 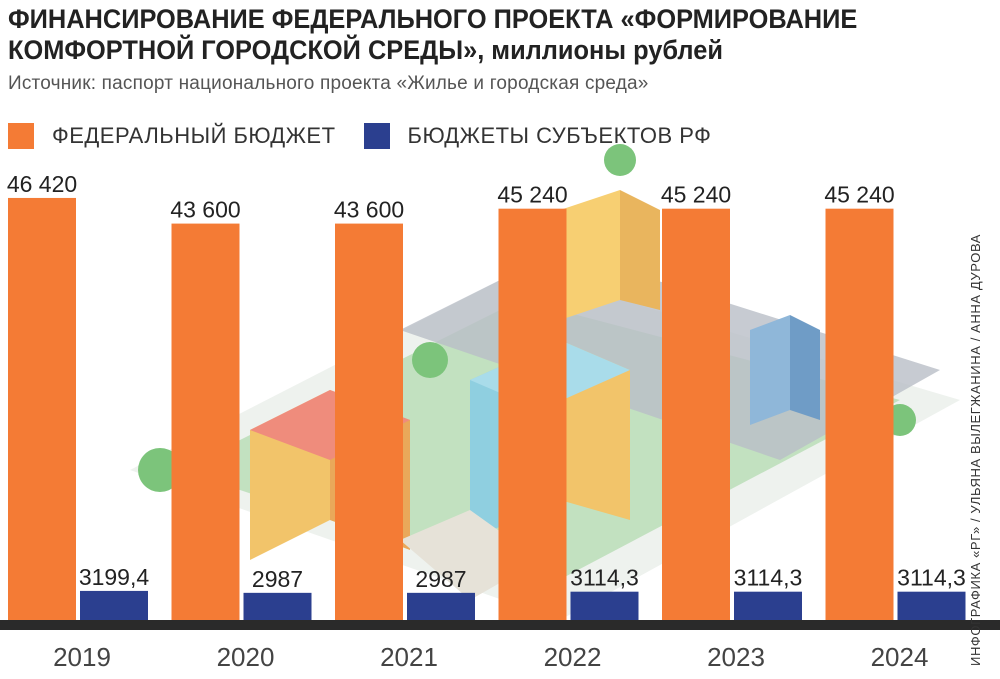 What do you see at coordinates (369, 210) in the screenshot?
I see `value-label-federal-2021: 43 600` at bounding box center [369, 210].